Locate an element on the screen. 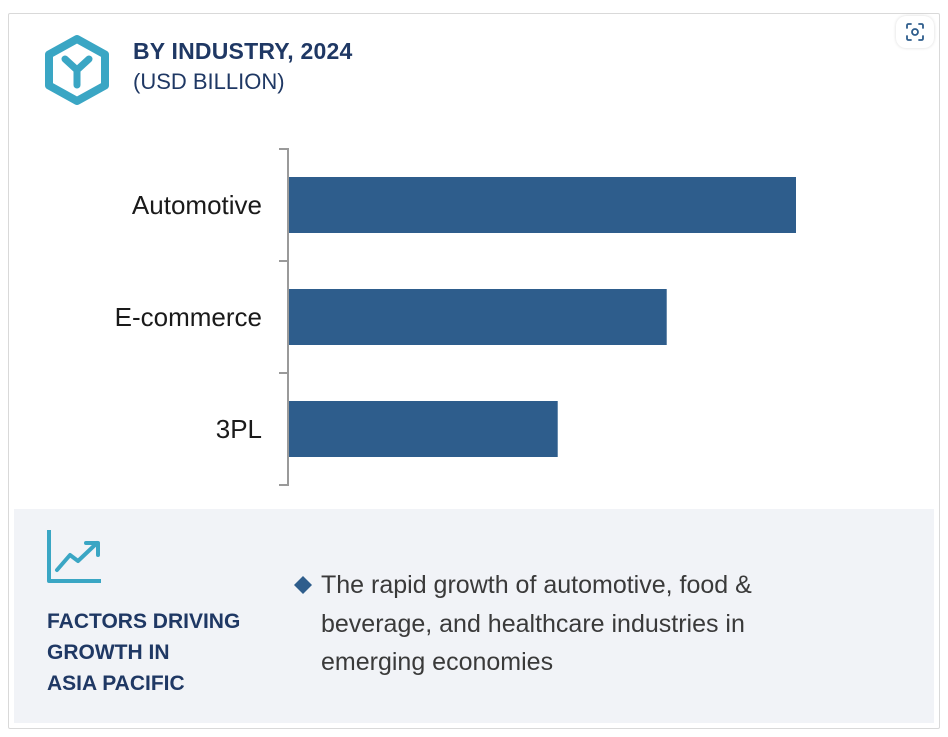 The width and height of the screenshot is (948, 737). focus-camera-icon is located at coordinates (915, 32).